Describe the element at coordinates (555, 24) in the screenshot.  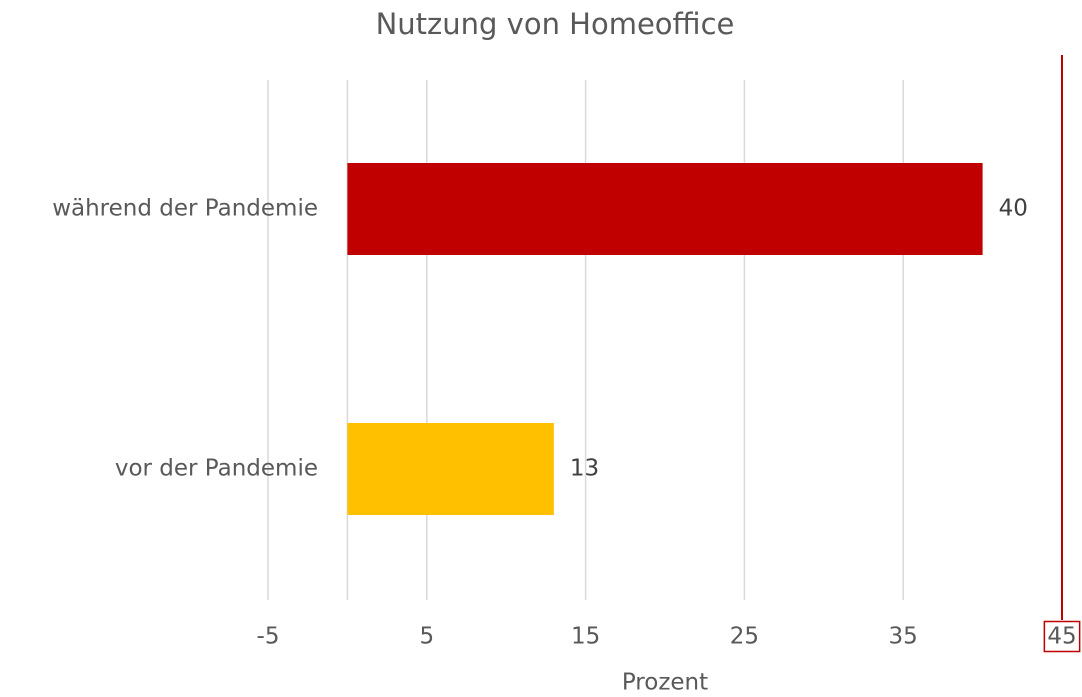
I see `chart-title: Nutzung von Homeoffice` at that location.